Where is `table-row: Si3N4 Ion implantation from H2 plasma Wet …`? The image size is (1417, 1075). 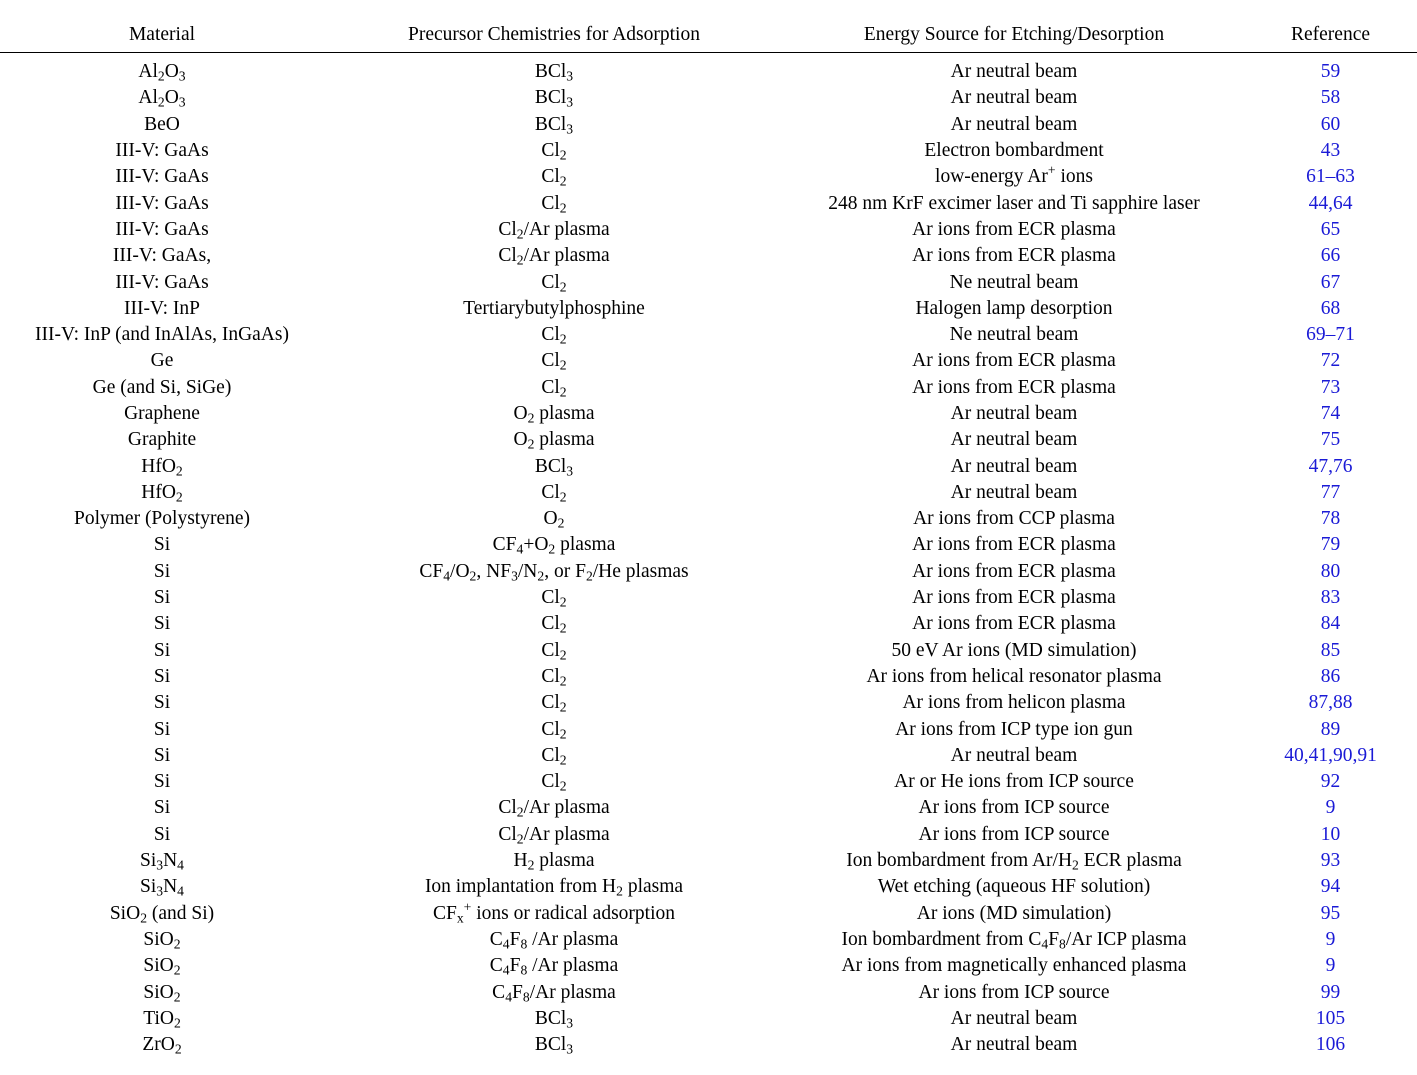
table-row: Si3N4 Ion implantation from H2 plasma Wet … is located at coordinates (708, 887).